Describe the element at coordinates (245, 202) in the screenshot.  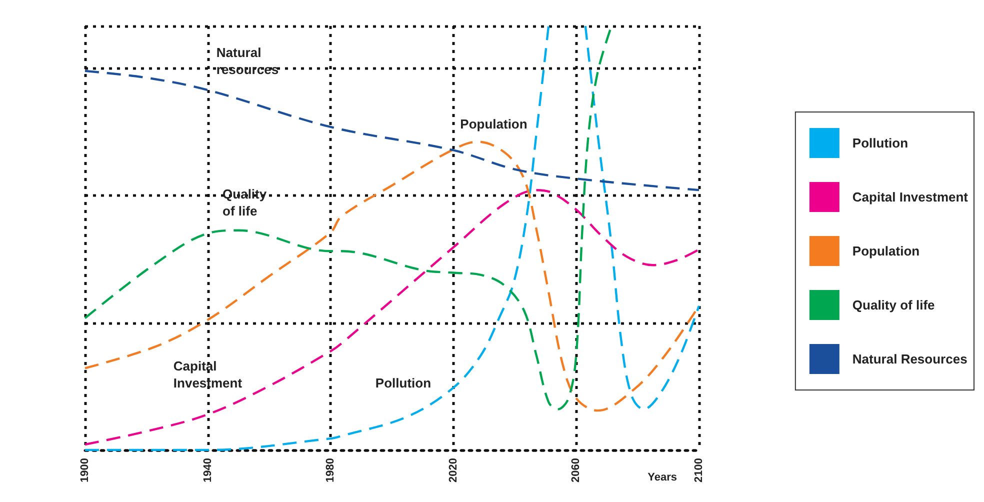
I see `annotation: Quality of life` at that location.